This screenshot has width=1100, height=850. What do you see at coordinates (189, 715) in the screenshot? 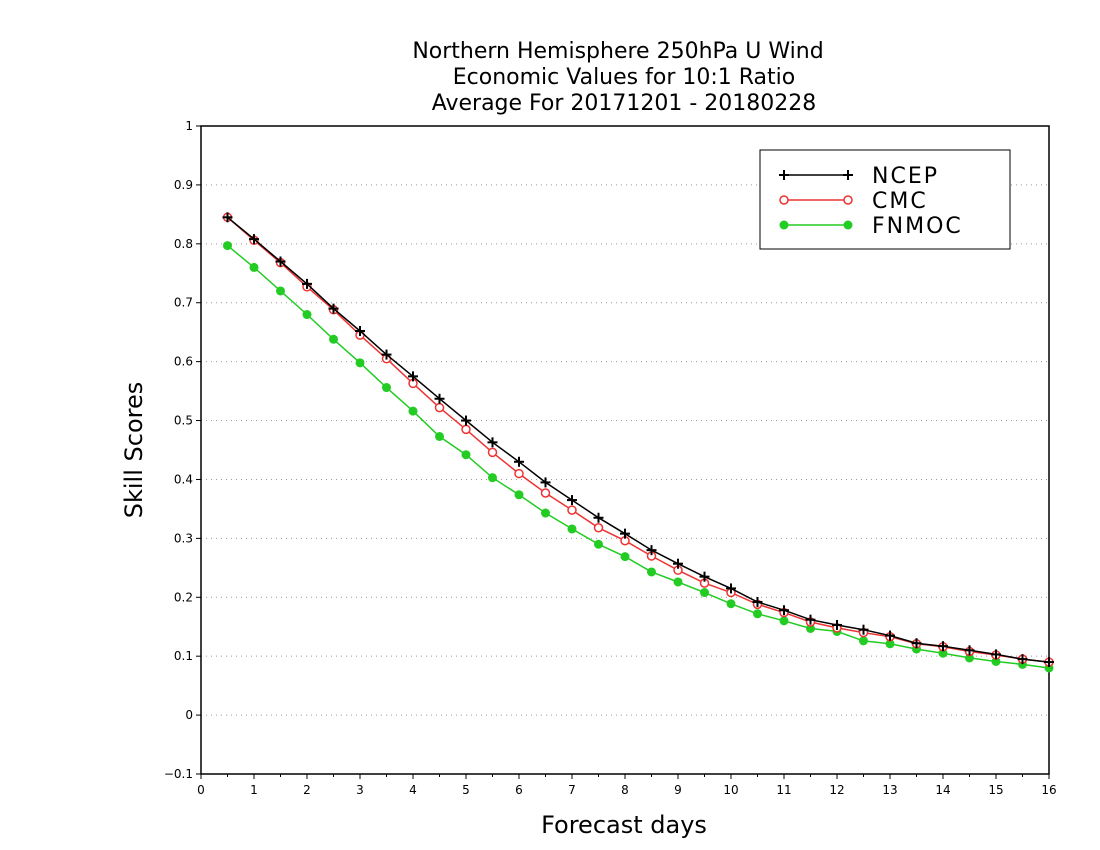
I see `y-tick-label: 0` at bounding box center [189, 715].